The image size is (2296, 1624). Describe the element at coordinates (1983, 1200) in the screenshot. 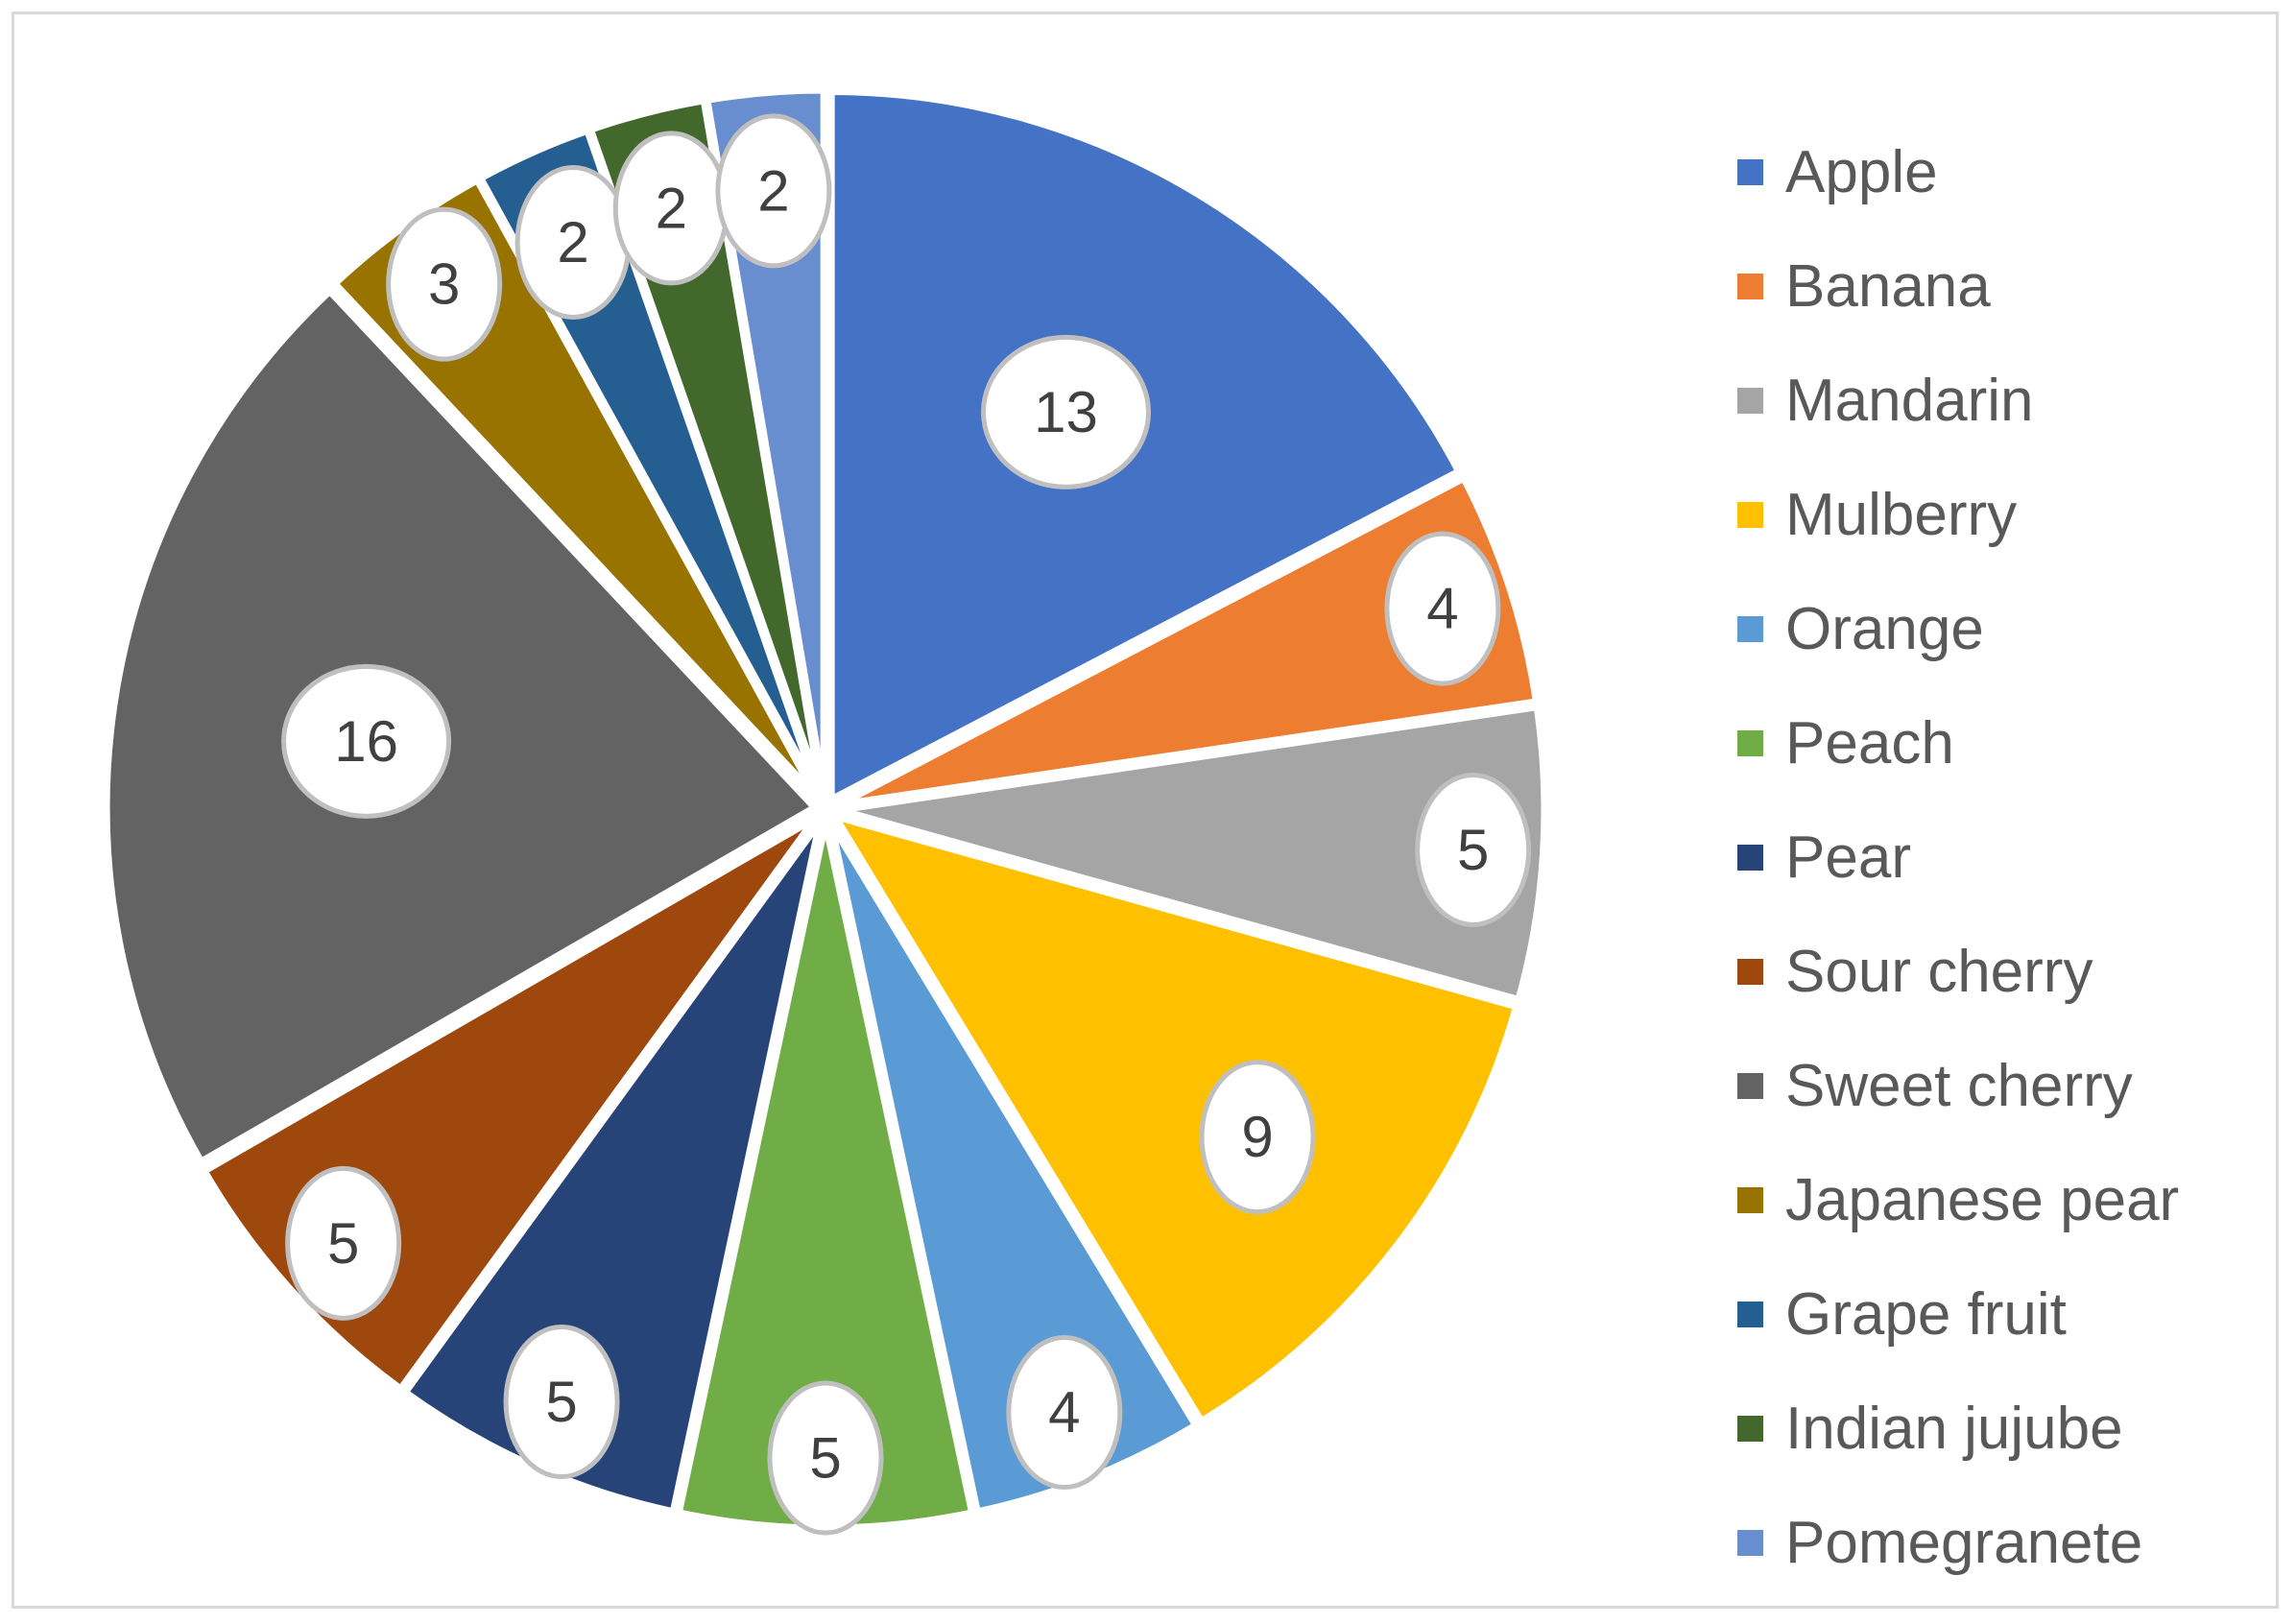

I see `legend-label: Japanese pear` at that location.